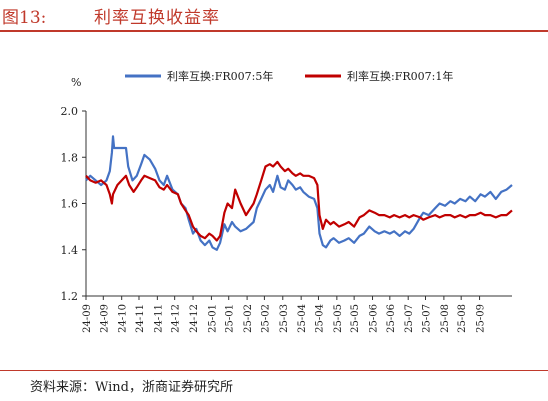 The width and height of the screenshot is (548, 401). Describe the element at coordinates (70, 296) in the screenshot. I see `y-tick-label: 1.2` at that location.